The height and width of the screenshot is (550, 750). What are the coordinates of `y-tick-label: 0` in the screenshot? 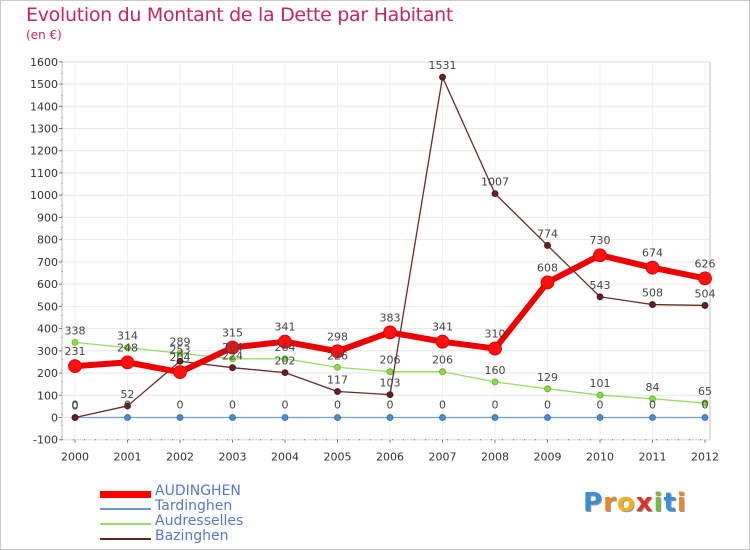 It's located at (54, 418).